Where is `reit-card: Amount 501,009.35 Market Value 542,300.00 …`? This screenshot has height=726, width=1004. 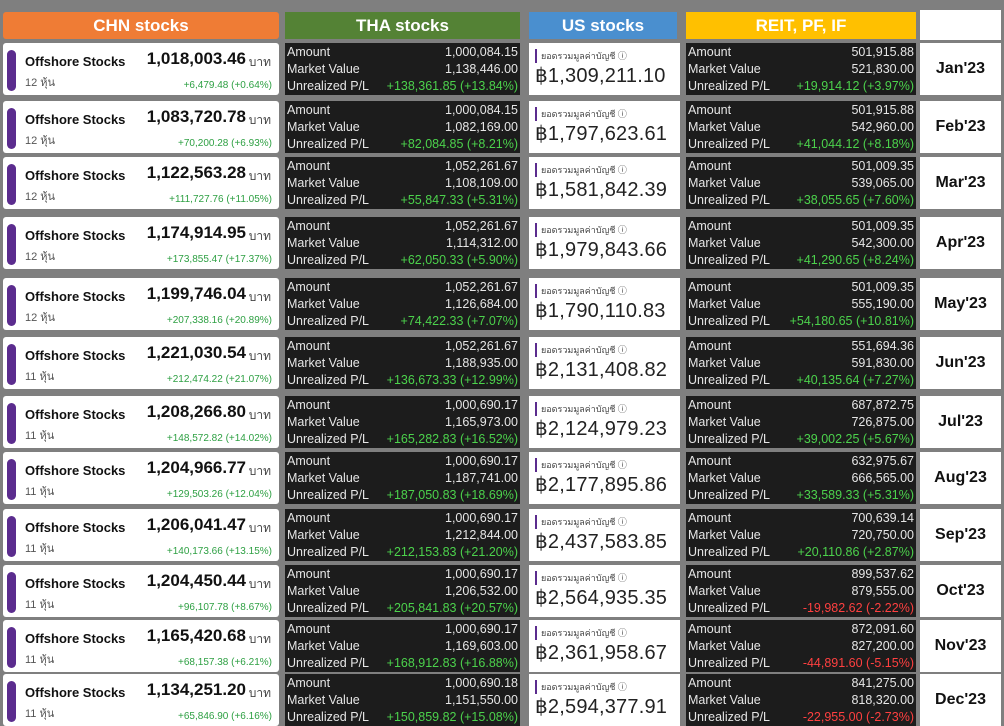
reit-card: Amount 501,009.35 Market Value 542,300.00 … is located at coordinates (801, 243).